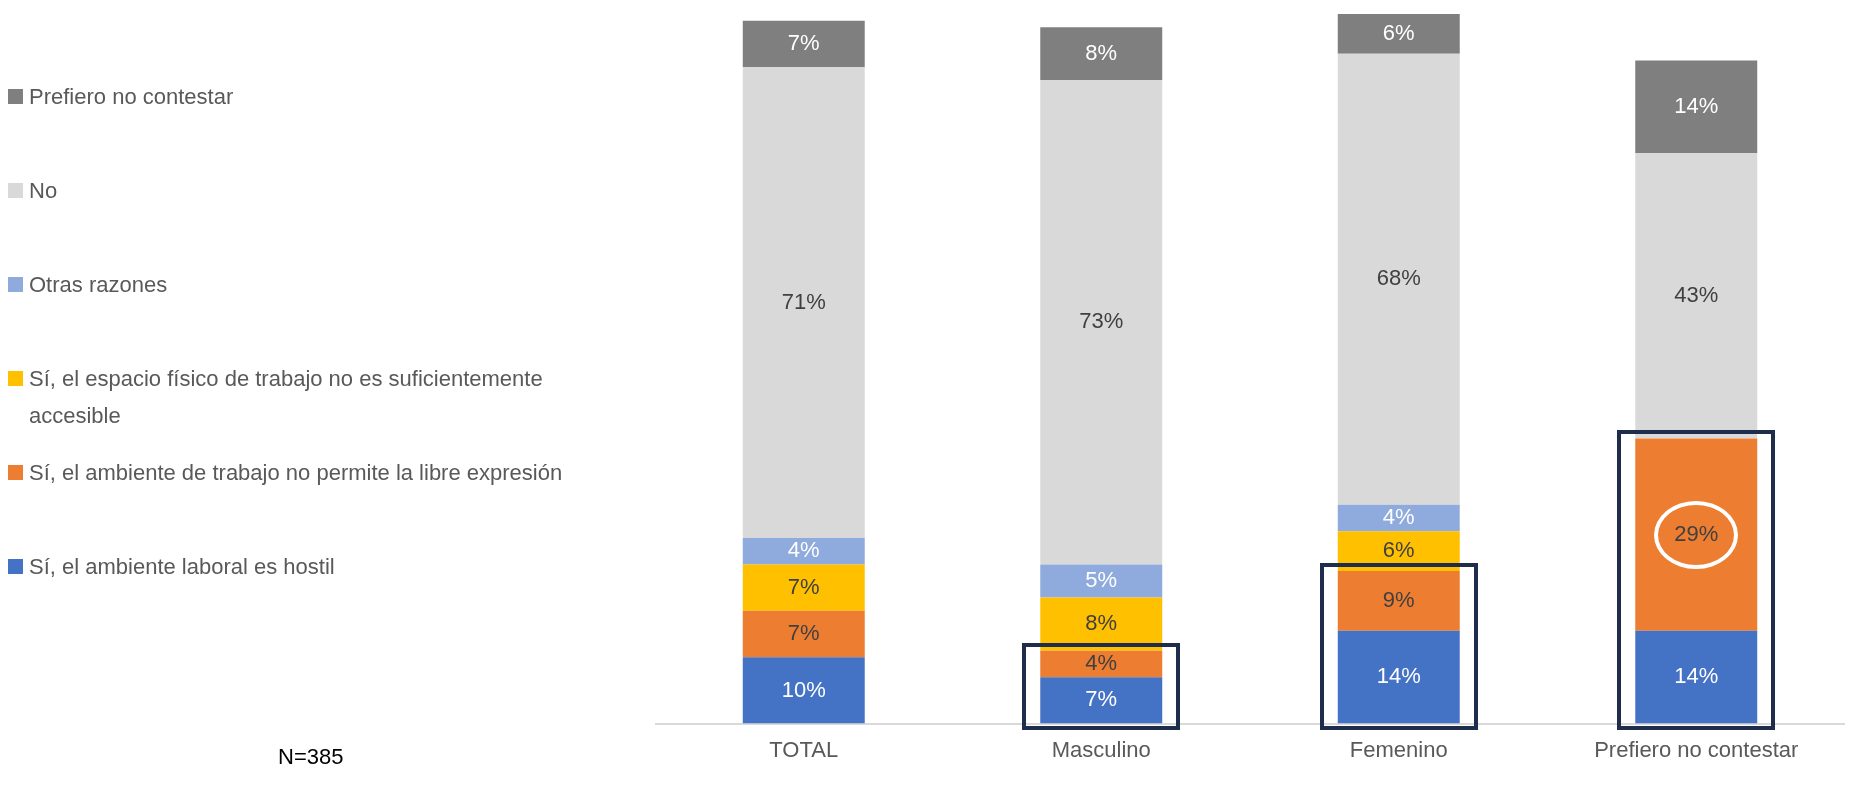 This screenshot has height=786, width=1853. I want to click on legend-label: Sí, el espacio físico de trabajo no es suficientemente accesible, so click(286, 397).